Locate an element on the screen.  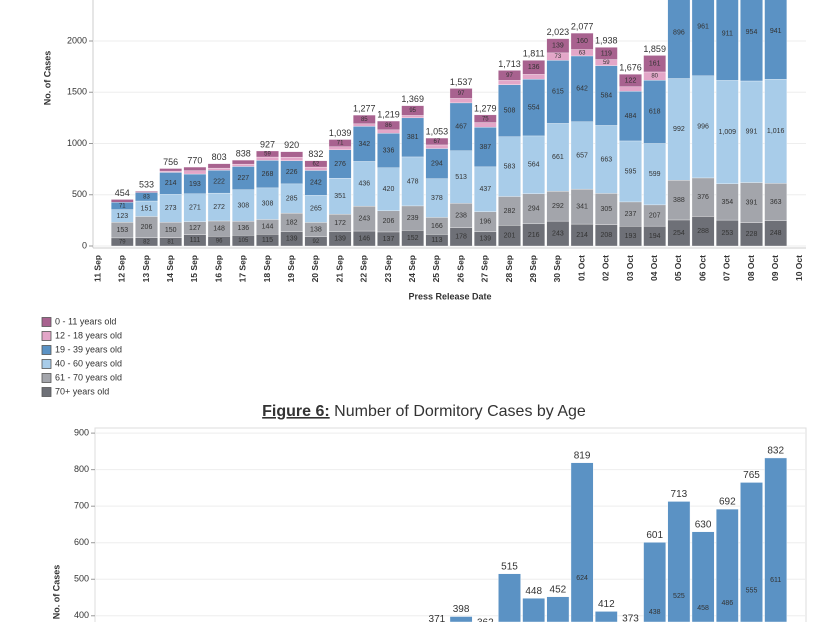
segment-label: 657 is located at coordinates (582, 155).